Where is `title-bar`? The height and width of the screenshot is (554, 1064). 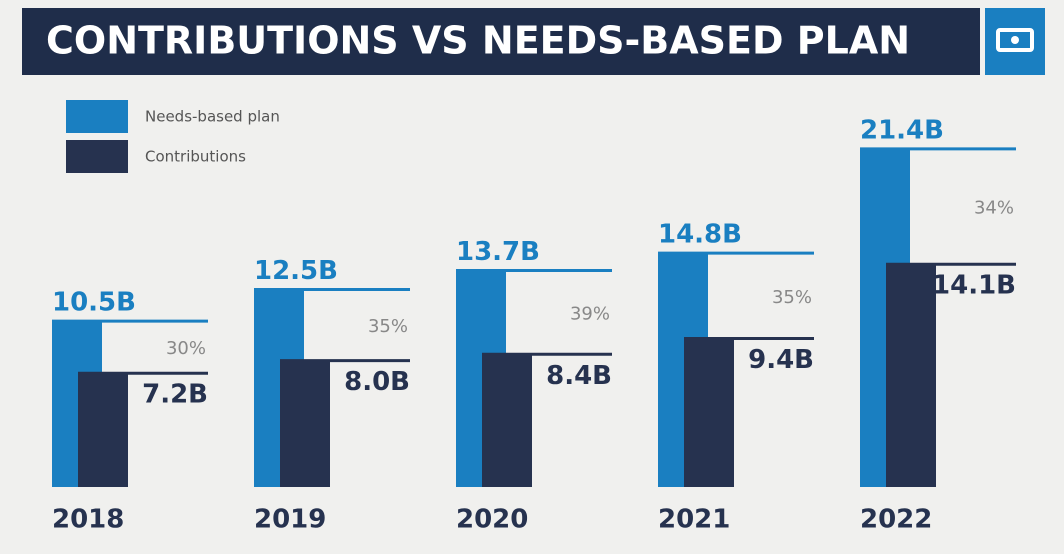
title-bar is located at coordinates (501, 41).